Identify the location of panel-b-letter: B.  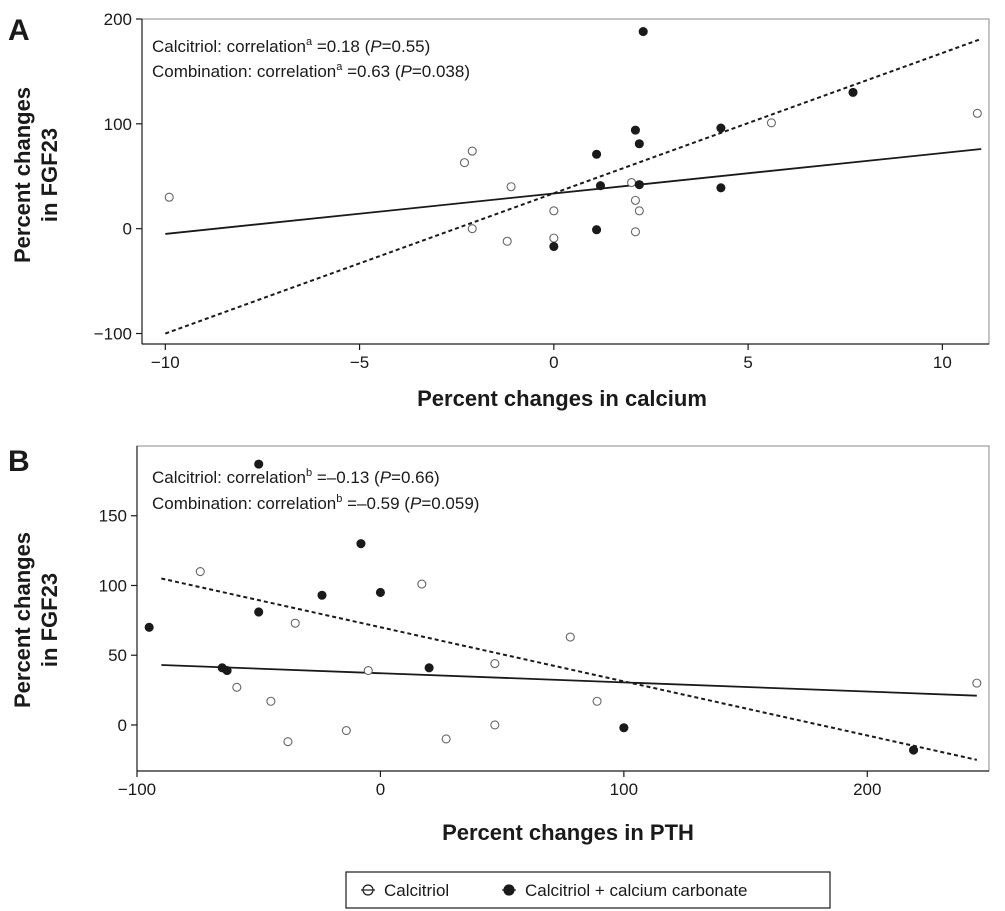
(19, 461).